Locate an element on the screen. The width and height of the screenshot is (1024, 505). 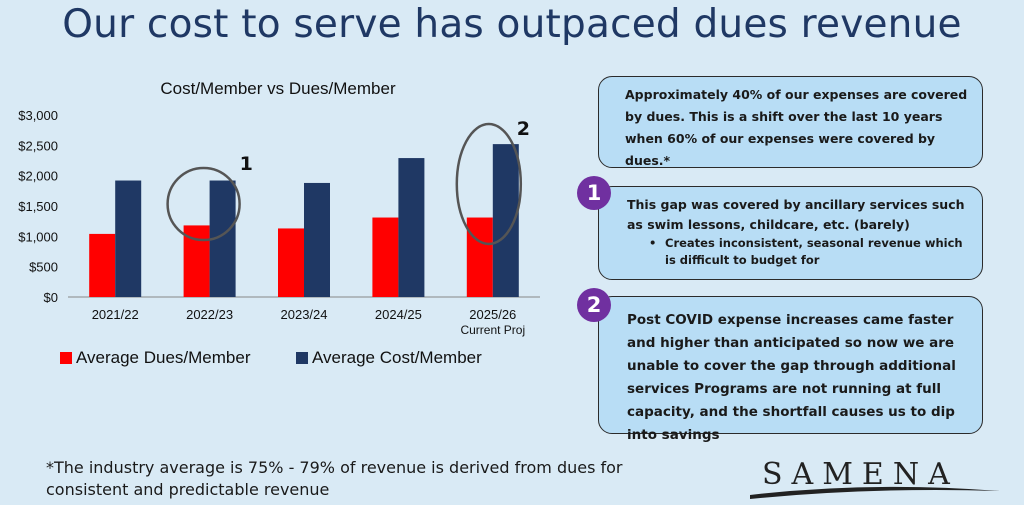
x-tick-sublabel: Current Proj is located at coordinates (492, 330).